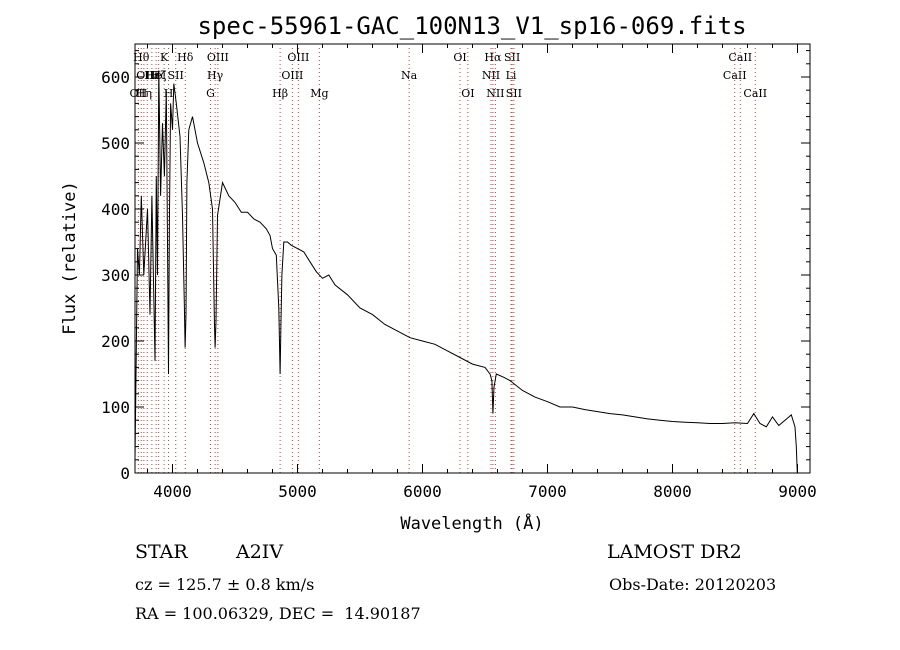  What do you see at coordinates (674, 552) in the screenshot?
I see `survey-label: LAMOST DR2` at bounding box center [674, 552].